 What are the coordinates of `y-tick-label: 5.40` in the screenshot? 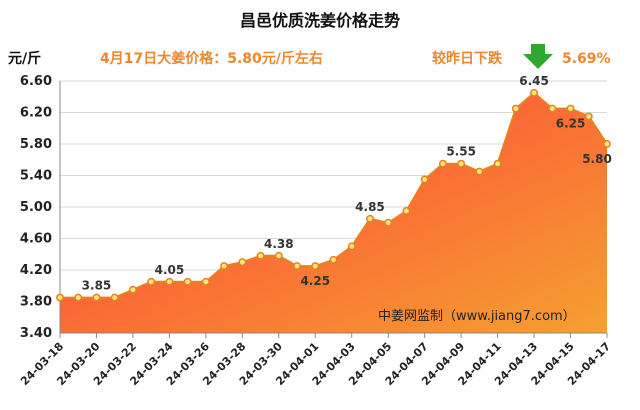 It's located at (36, 176).